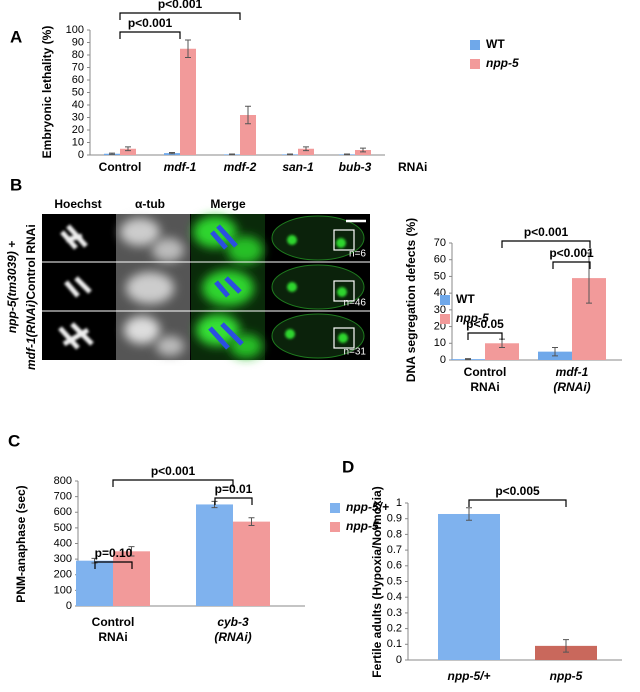 The image size is (640, 692). What do you see at coordinates (399, 503) in the screenshot?
I see `y-tick-label: 1` at bounding box center [399, 503].